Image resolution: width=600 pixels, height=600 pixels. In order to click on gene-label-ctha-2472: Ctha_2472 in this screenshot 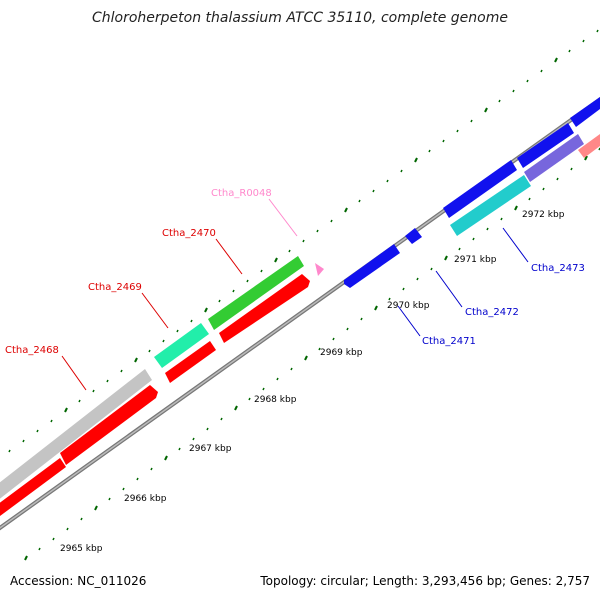, I will do `click(492, 312)`.